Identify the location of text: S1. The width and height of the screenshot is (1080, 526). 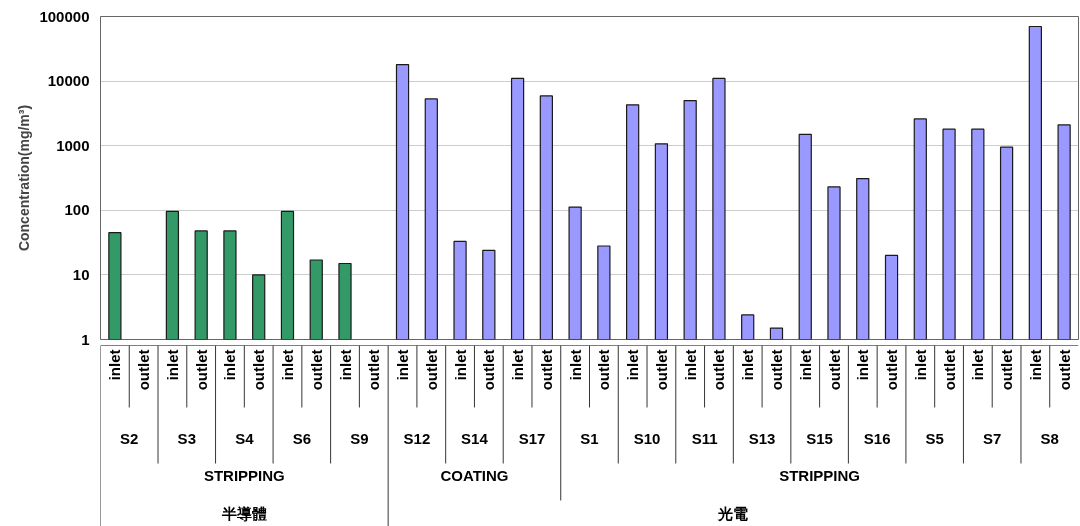
(589, 438).